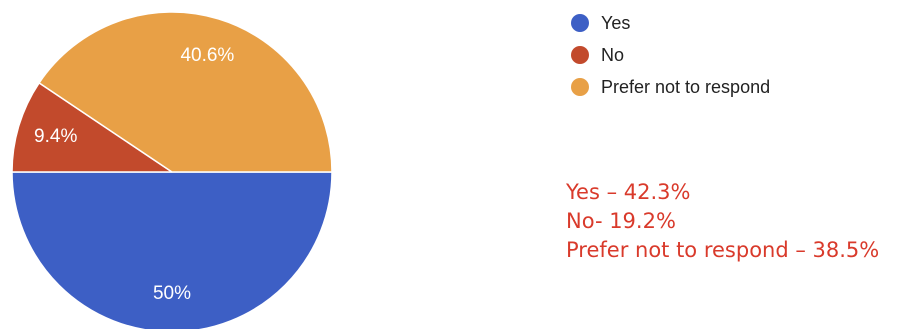  What do you see at coordinates (670, 23) in the screenshot?
I see `legend-item-yes: Yes` at bounding box center [670, 23].